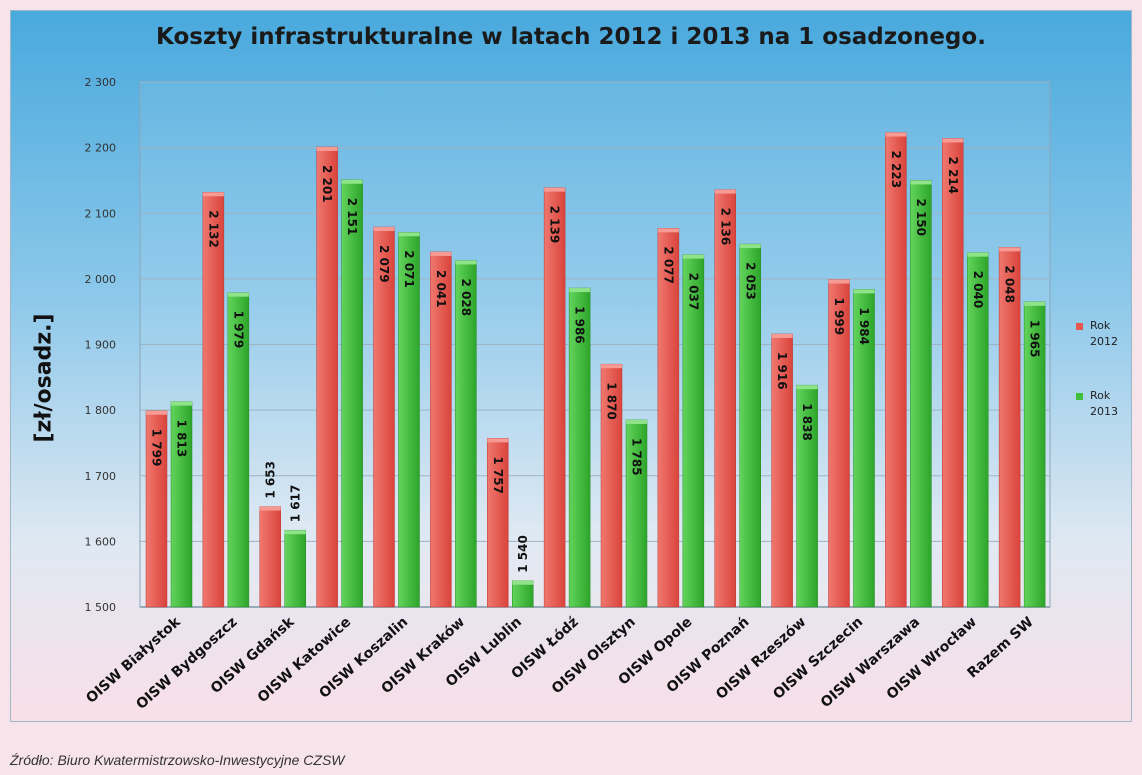 The image size is (1142, 775). What do you see at coordinates (213, 229) in the screenshot?
I see `data-label: 2 132` at bounding box center [213, 229].